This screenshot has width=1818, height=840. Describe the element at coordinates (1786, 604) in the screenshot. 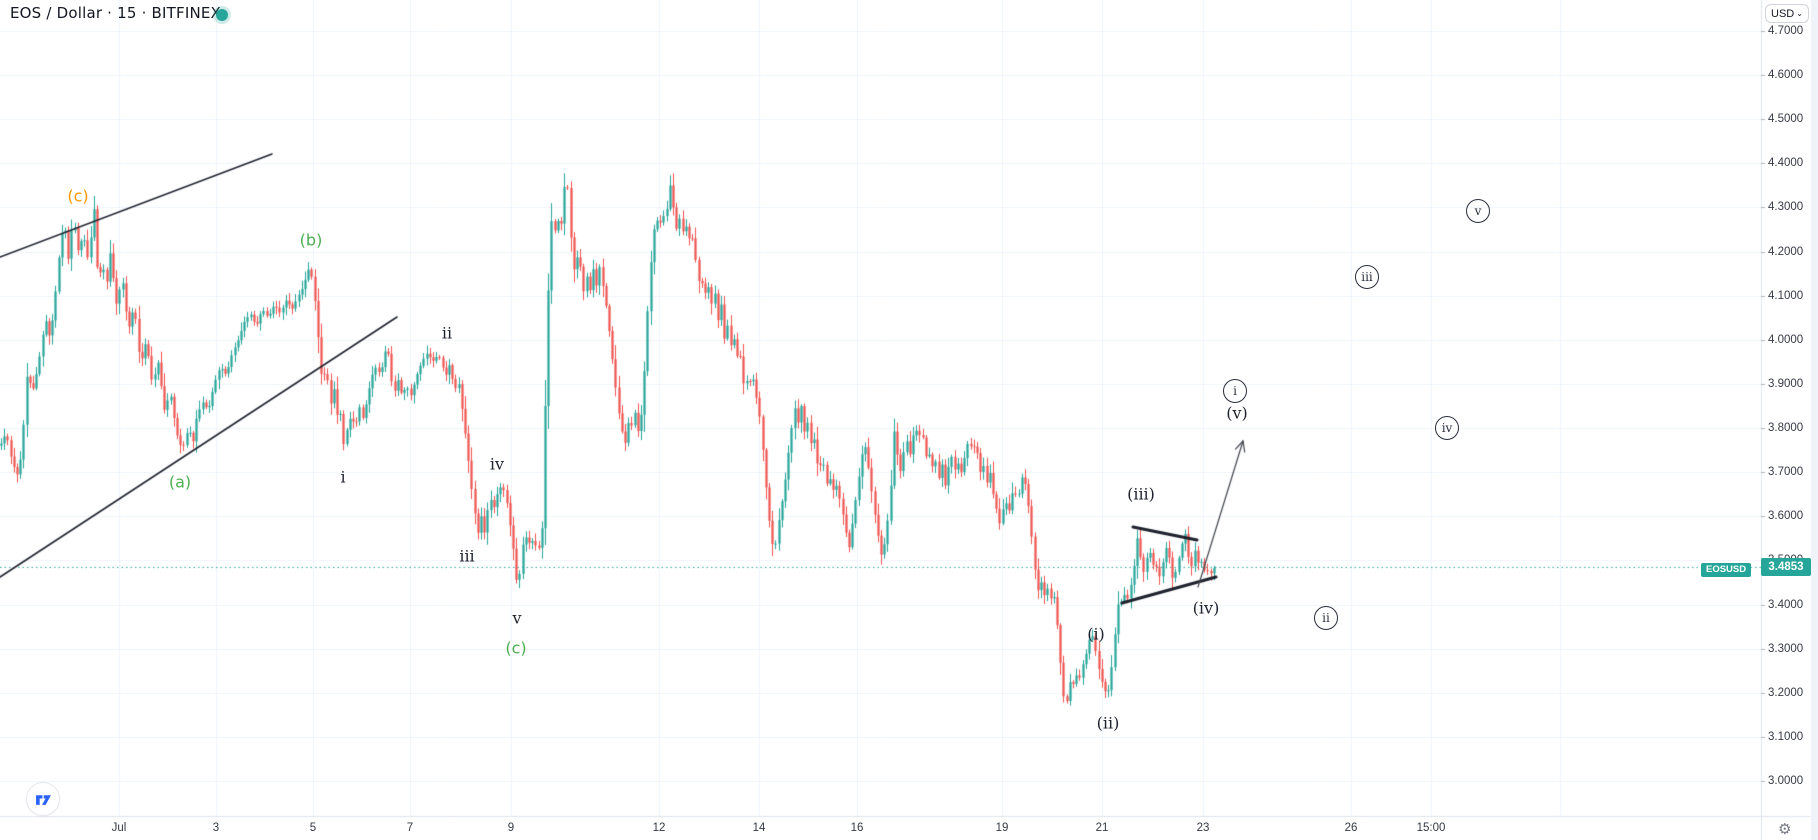

I see `price-axis-tick: 3.4000` at that location.